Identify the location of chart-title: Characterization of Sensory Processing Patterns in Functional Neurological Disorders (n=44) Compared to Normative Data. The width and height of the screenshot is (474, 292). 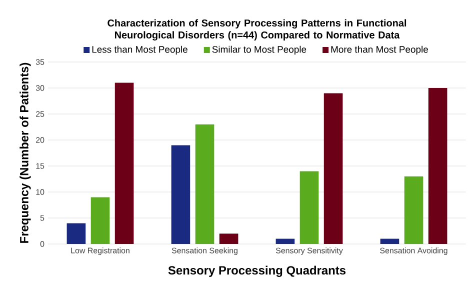
(257, 29).